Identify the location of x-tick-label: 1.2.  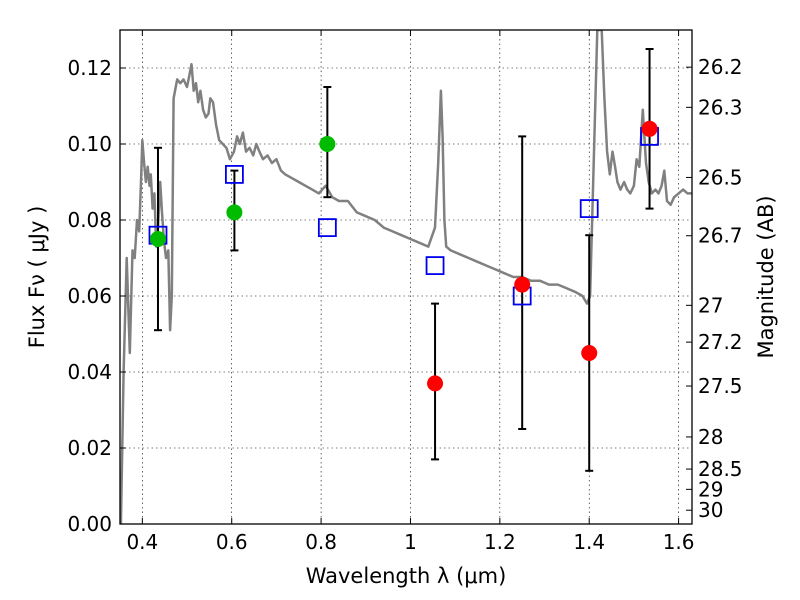
(500, 542).